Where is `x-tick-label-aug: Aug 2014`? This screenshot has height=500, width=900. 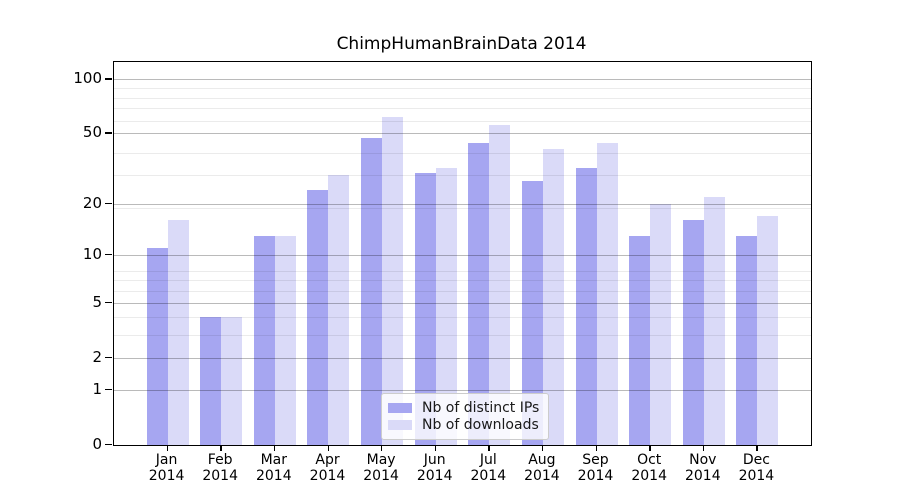 x-tick-label-aug: Aug 2014 is located at coordinates (542, 468).